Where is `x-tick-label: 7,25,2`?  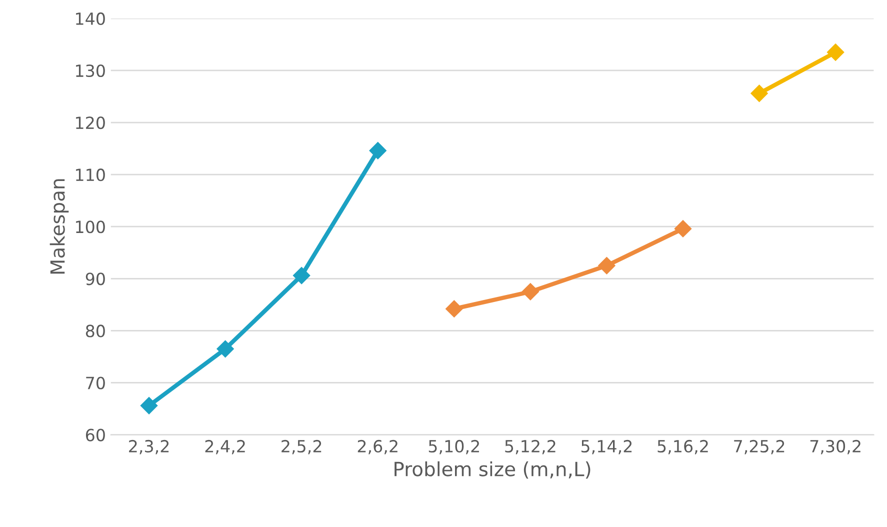 x-tick-label: 7,25,2 is located at coordinates (759, 447).